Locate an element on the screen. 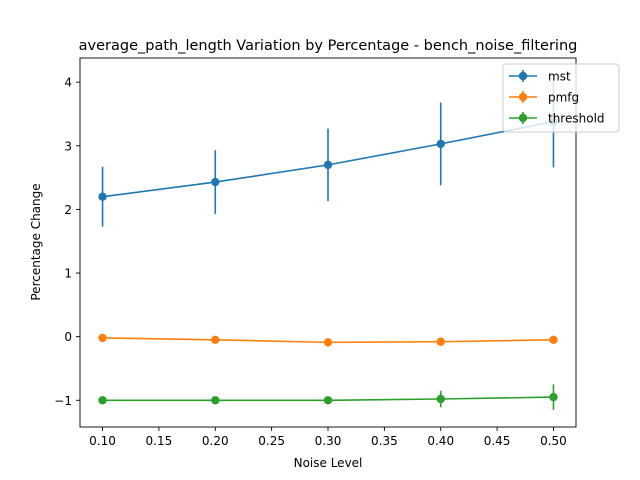  y-tick-label: 1 is located at coordinates (68, 274).